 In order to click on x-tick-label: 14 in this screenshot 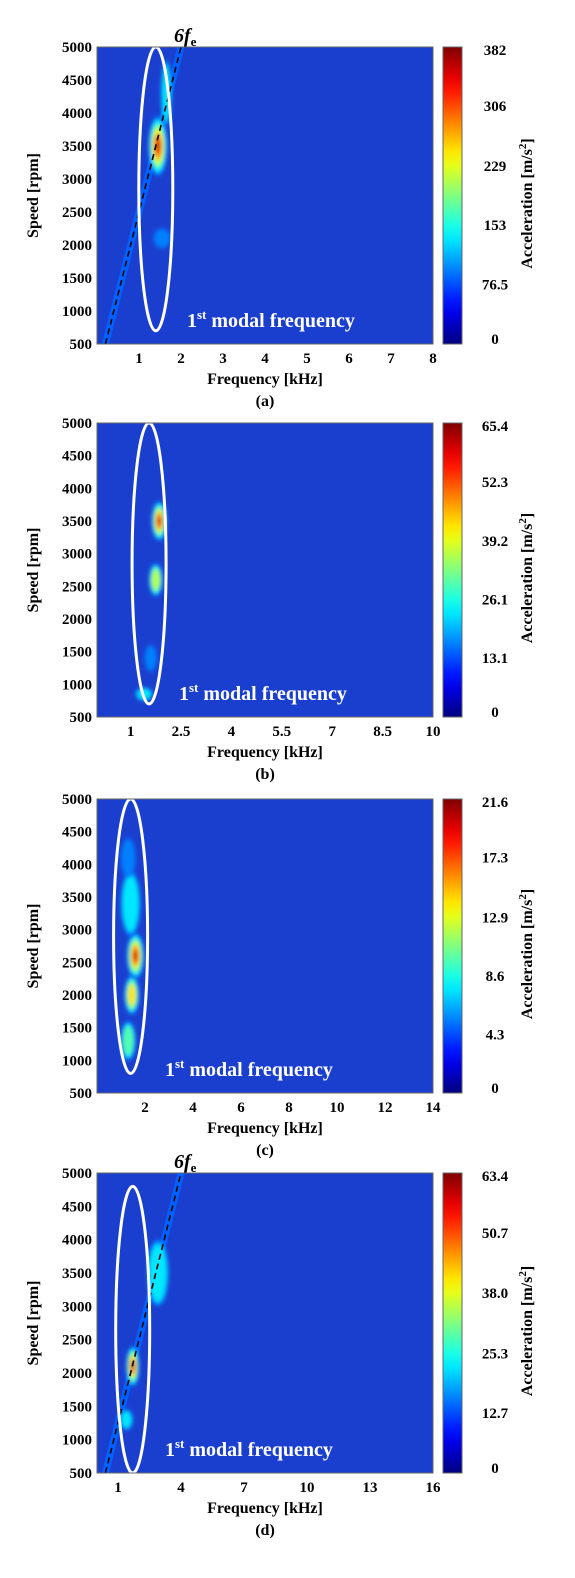, I will do `click(434, 1108)`.